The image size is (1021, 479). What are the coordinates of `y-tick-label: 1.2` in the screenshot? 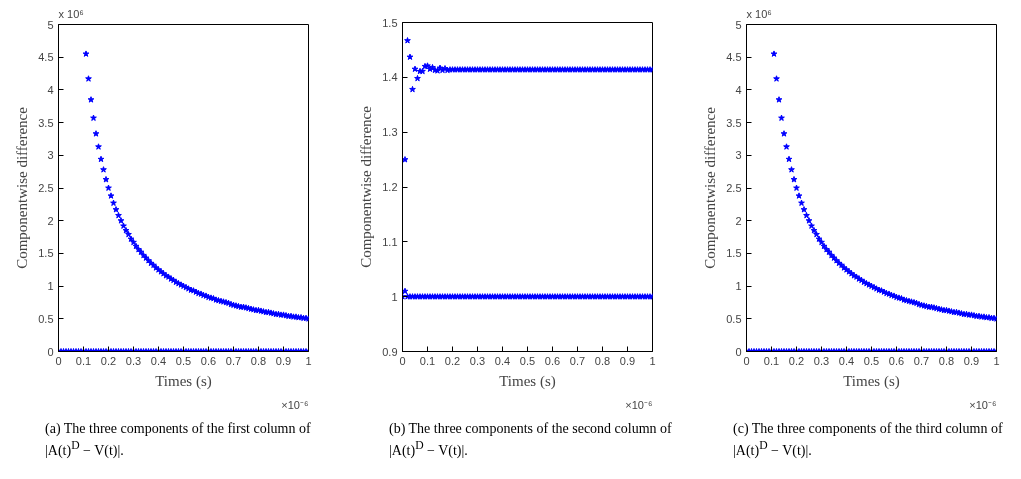 It's located at (390, 187).